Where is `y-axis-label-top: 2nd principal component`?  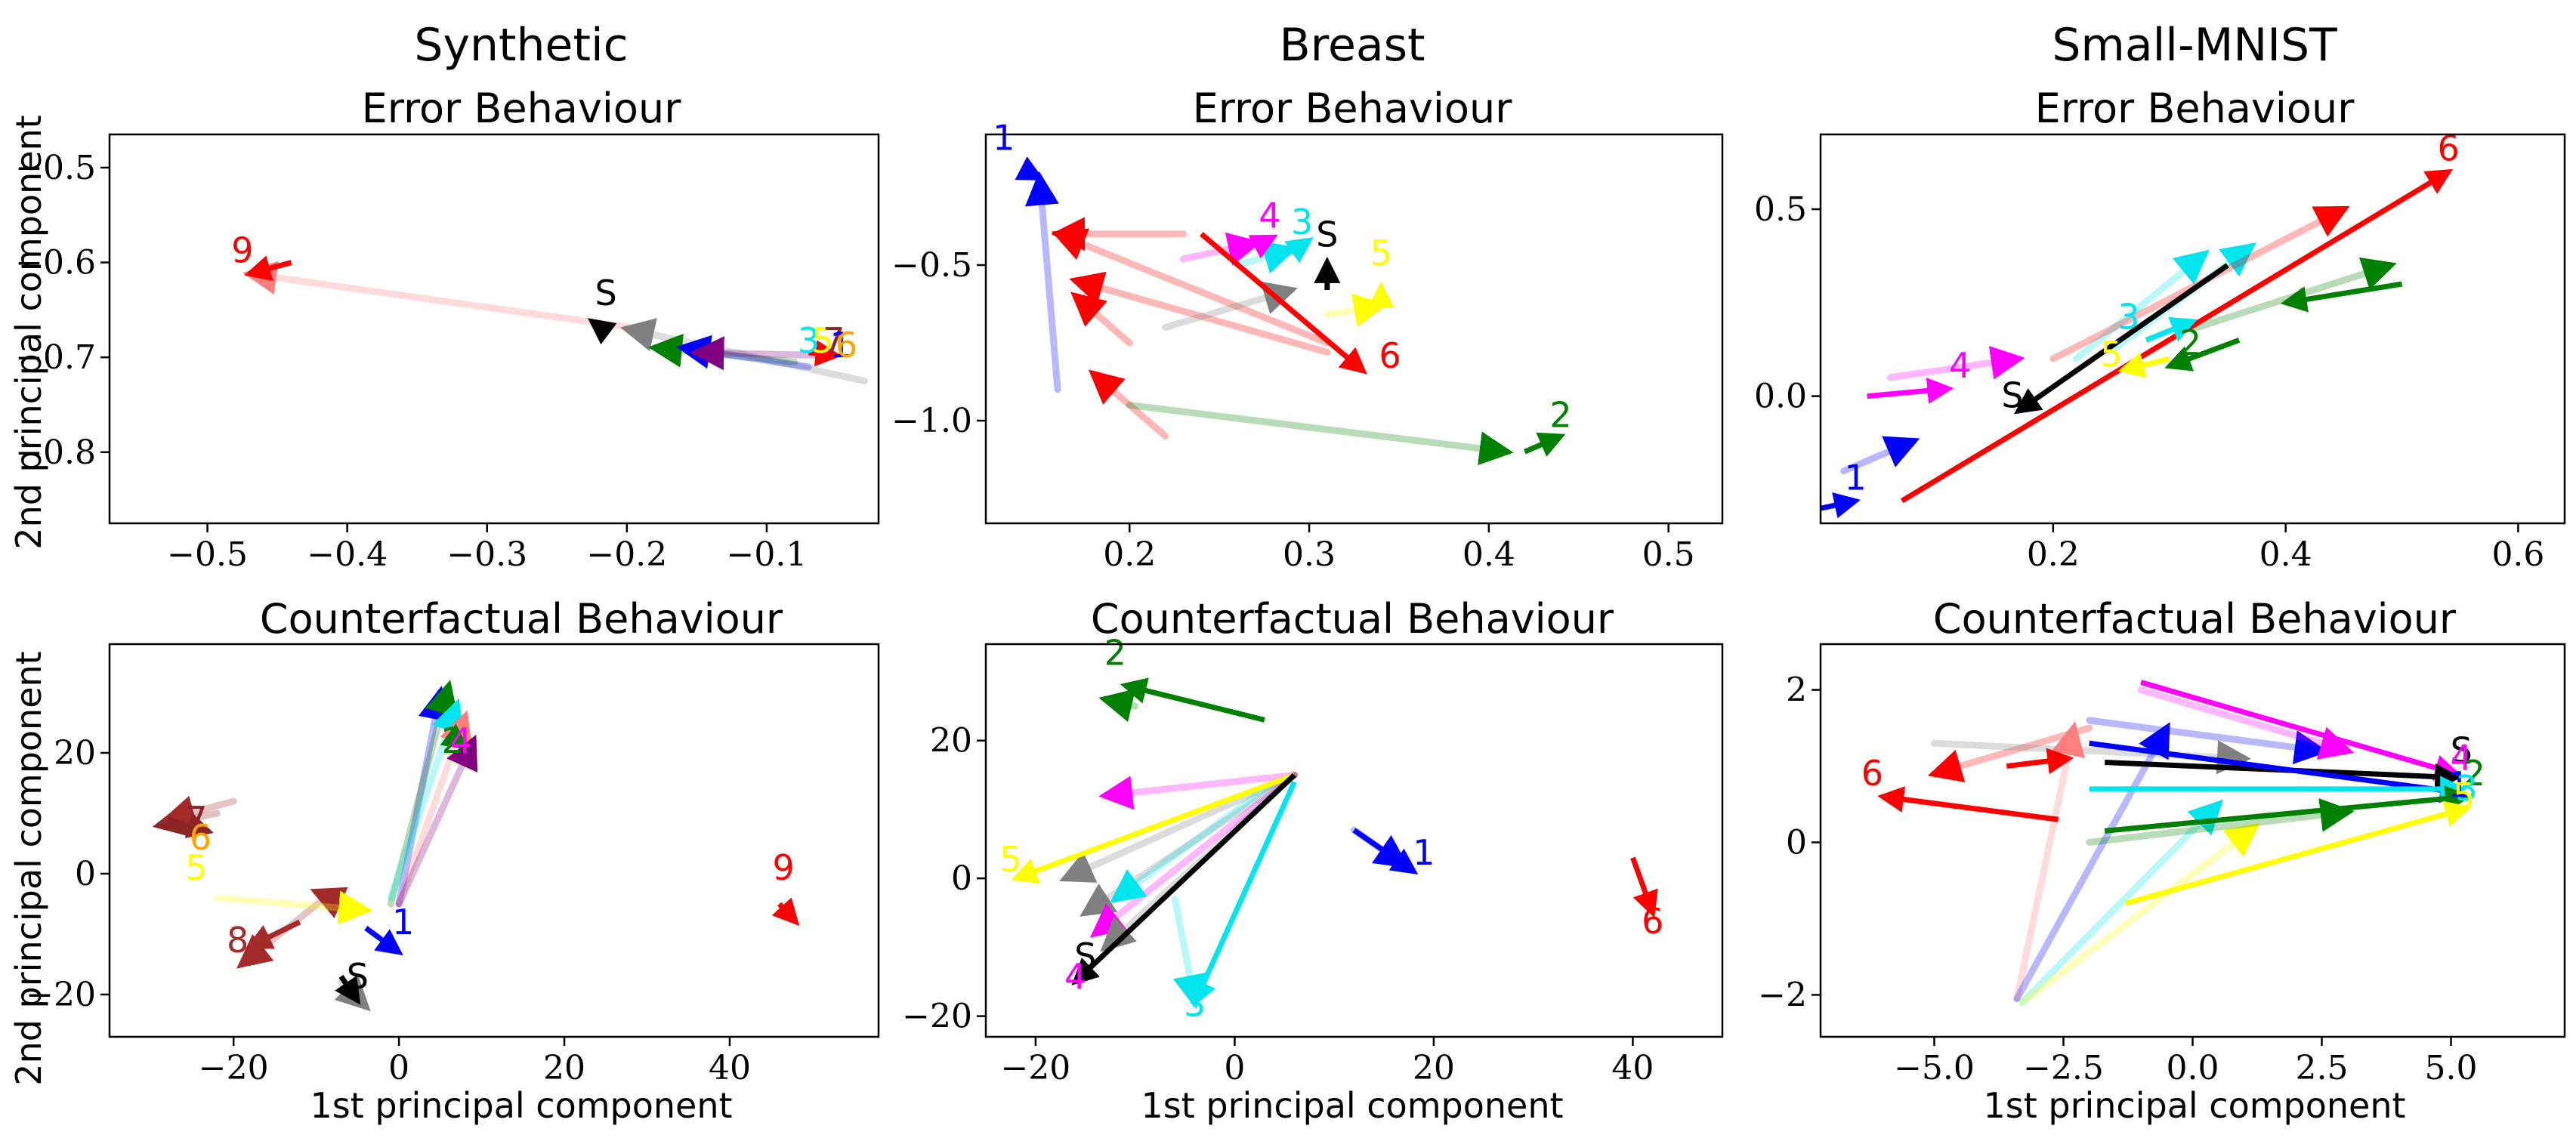 y-axis-label-top: 2nd principal component is located at coordinates (28, 332).